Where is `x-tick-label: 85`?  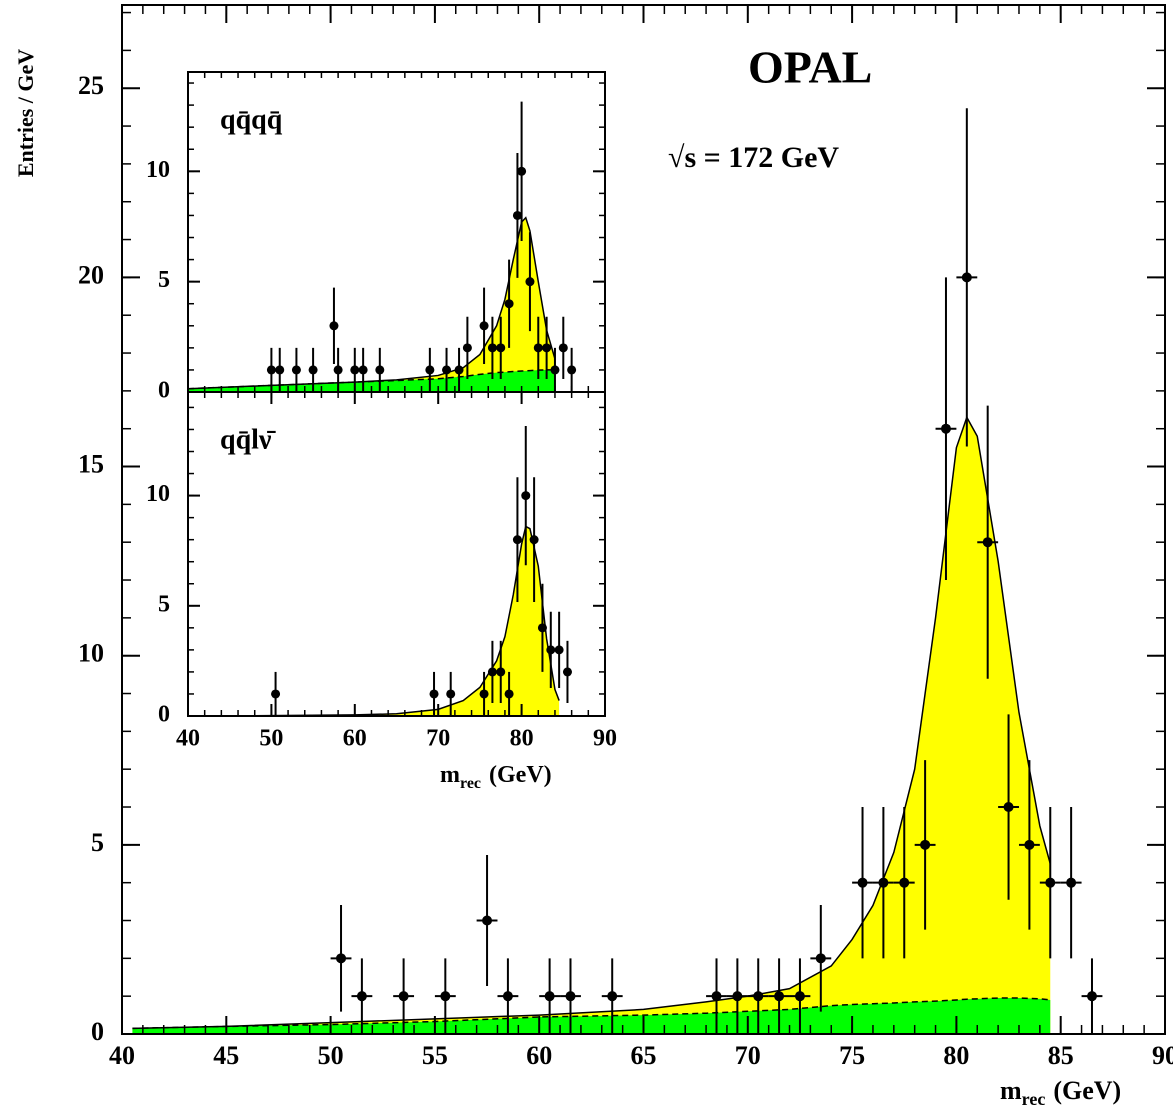
x-tick-label: 85 is located at coordinates (1061, 1055).